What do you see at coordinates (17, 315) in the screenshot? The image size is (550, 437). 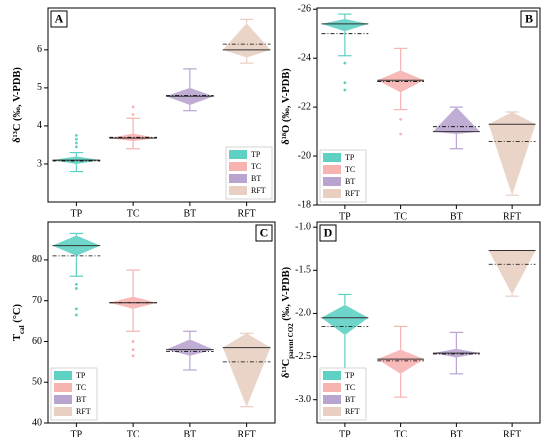 I see `y-label-rest: (°C)` at bounding box center [17, 315].